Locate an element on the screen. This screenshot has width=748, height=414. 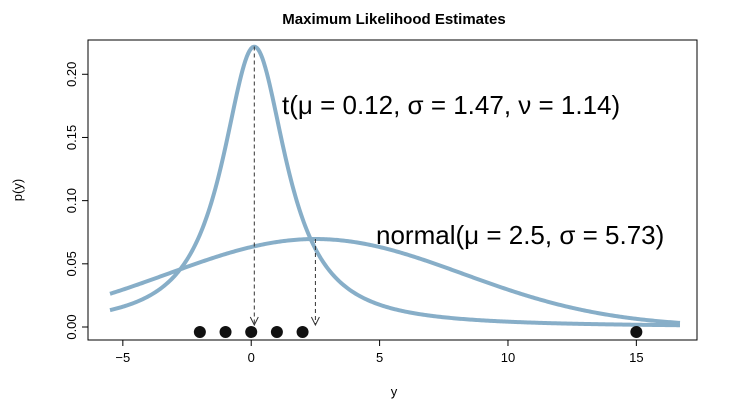
y-axis: 0.00 0.05 0.10 0.15 0.20 is located at coordinates (76, 201).